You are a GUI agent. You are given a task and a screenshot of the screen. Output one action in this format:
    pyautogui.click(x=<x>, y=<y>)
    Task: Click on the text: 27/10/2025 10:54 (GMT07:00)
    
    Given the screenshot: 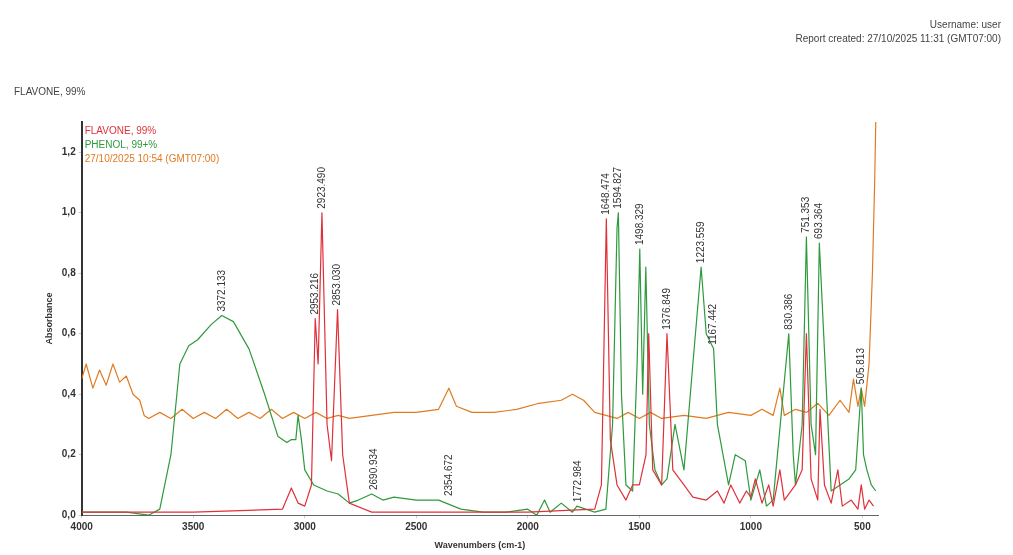 What is the action you would take?
    pyautogui.click(x=152, y=158)
    